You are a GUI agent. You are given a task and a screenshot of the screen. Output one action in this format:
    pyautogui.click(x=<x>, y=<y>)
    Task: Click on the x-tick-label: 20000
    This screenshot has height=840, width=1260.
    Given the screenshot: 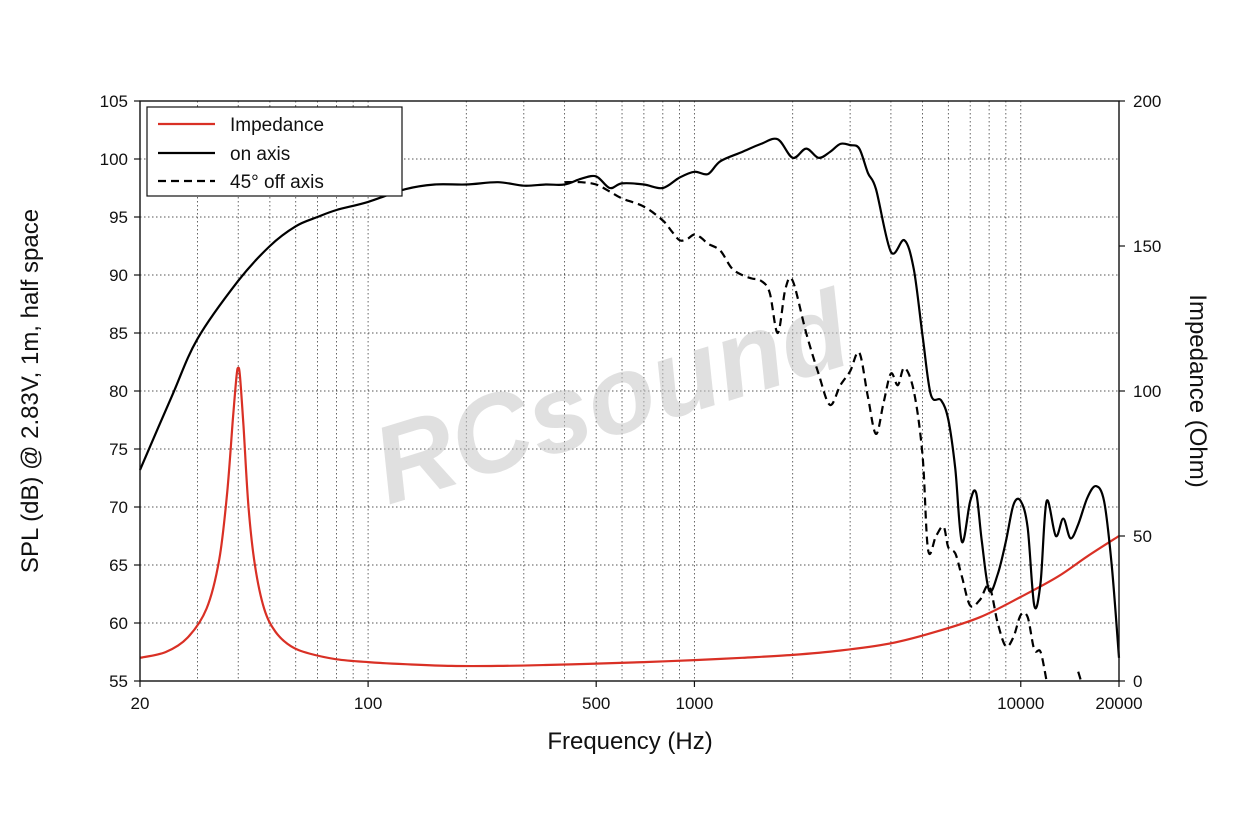 What is the action you would take?
    pyautogui.click(x=1118, y=703)
    